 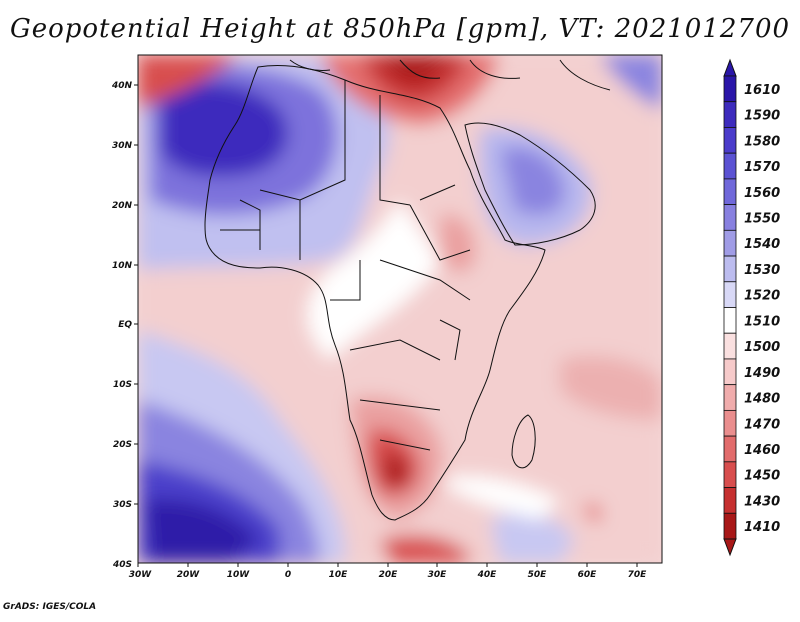 What do you see at coordinates (762, 218) in the screenshot?
I see `colorbar-label: 1550` at bounding box center [762, 218].